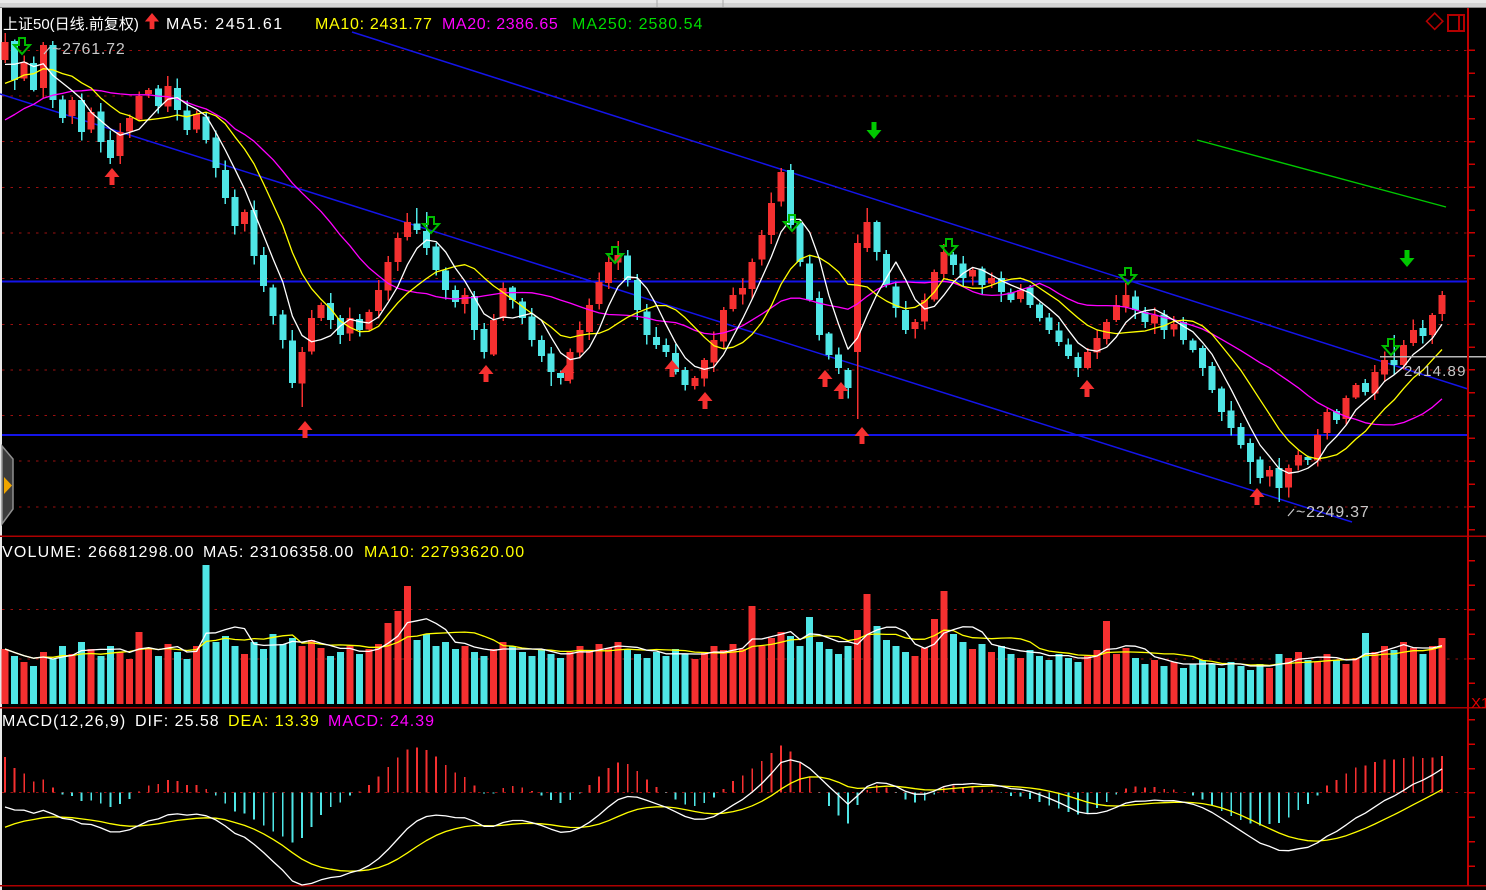 The image size is (1486, 890). I want to click on svg-text: MACD(12,26,9), so click(64, 721).